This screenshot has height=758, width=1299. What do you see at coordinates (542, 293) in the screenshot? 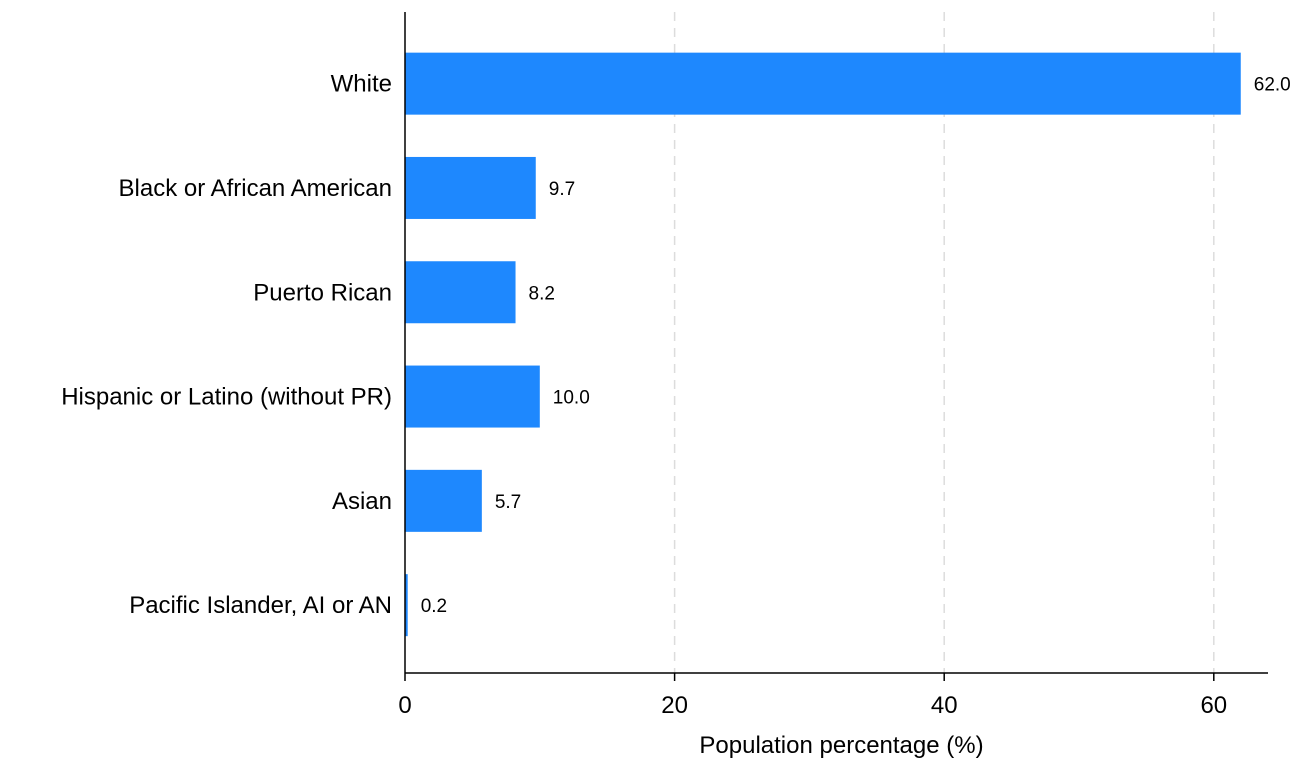
I see `data-label-2: 8.2` at bounding box center [542, 293].